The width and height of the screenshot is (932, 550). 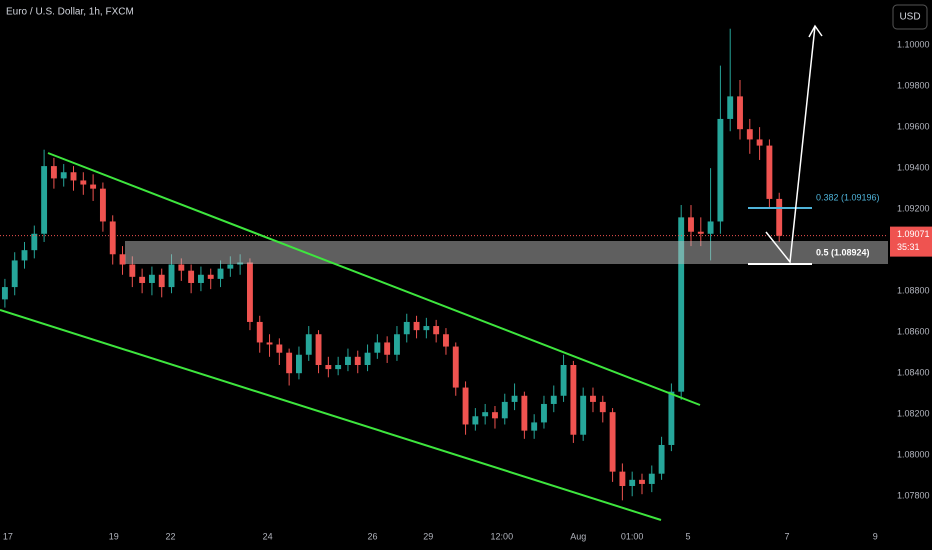 I want to click on currency-button, so click(x=910, y=17).